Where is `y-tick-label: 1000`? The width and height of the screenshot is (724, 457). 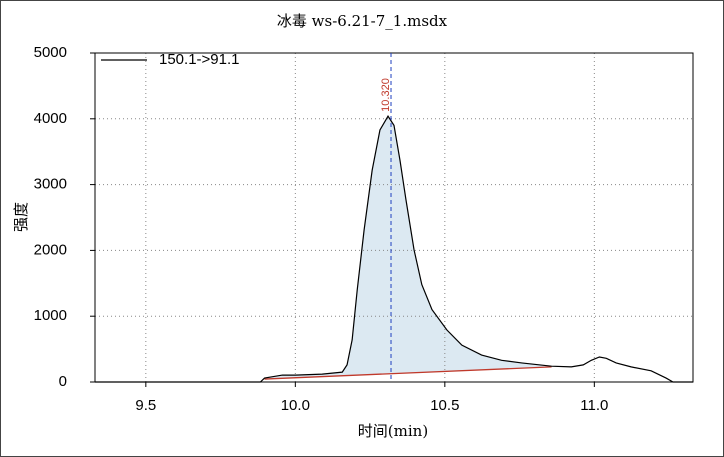 y-tick-label: 1000 is located at coordinates (50, 315).